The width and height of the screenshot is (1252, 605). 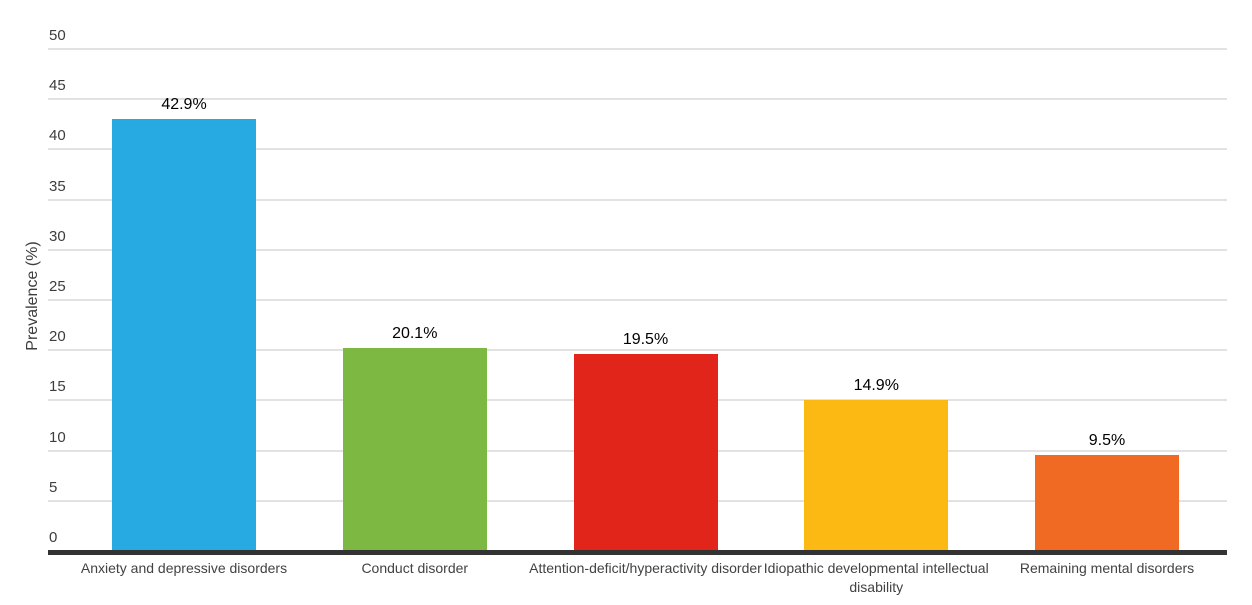 What do you see at coordinates (57, 86) in the screenshot?
I see `y-tick-label: 45` at bounding box center [57, 86].